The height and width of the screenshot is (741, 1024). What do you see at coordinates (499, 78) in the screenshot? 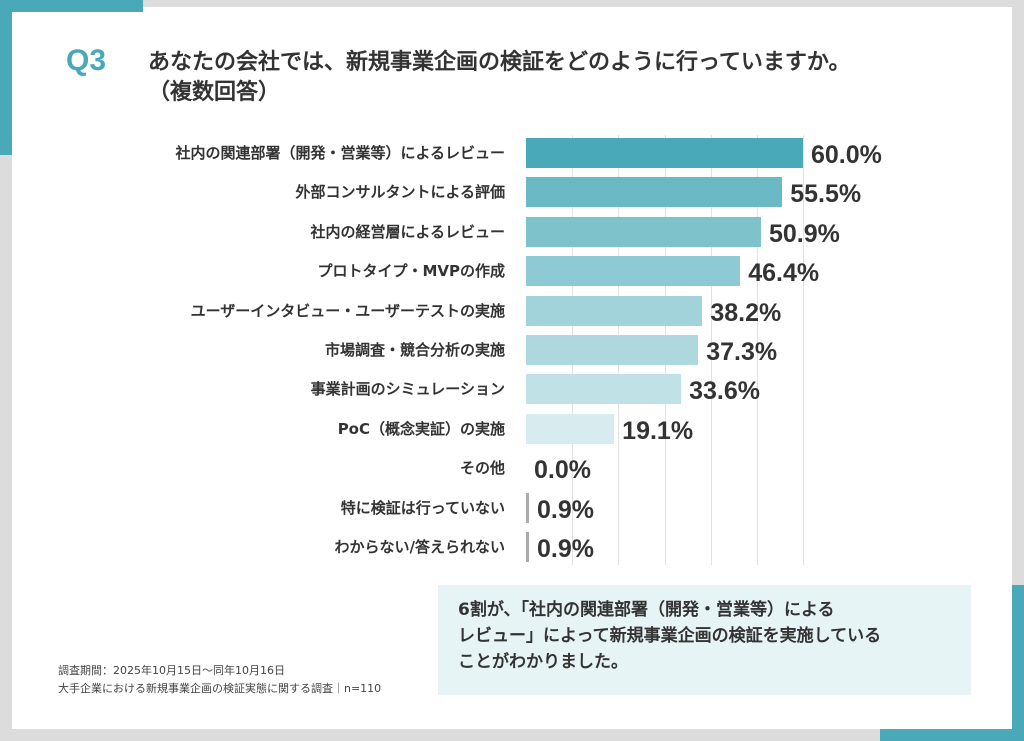
I see `page-title: あなたの会社では、新規事業企画の検証をどのように行っていますか。 （複数回答）` at bounding box center [499, 78].